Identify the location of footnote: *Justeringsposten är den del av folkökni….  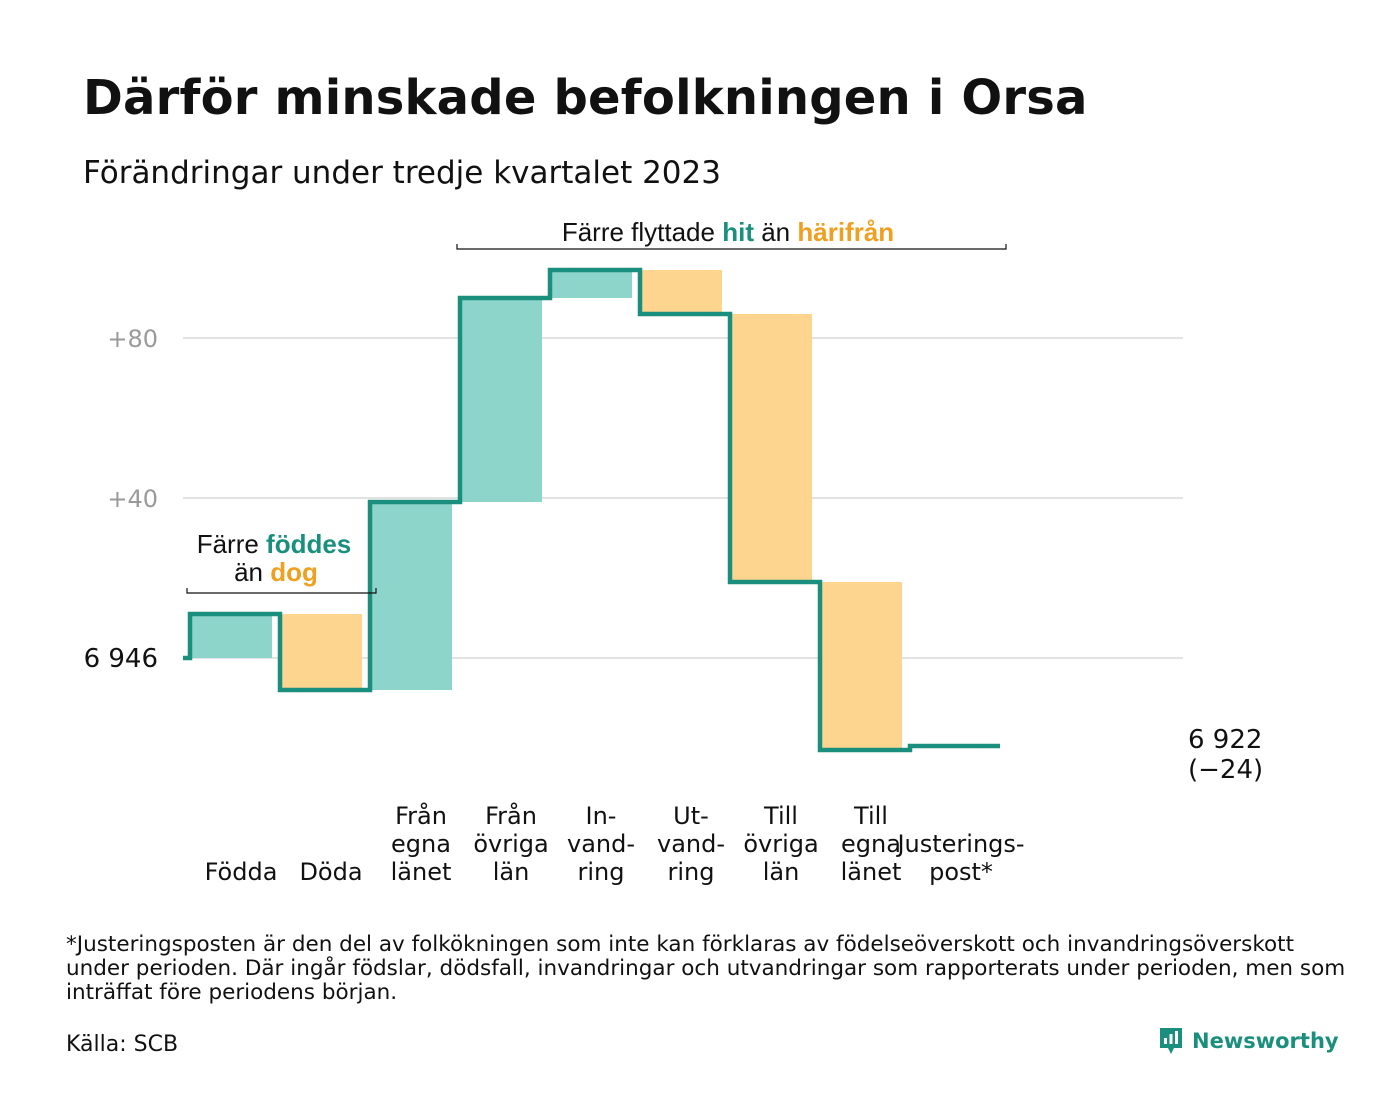
(706, 968).